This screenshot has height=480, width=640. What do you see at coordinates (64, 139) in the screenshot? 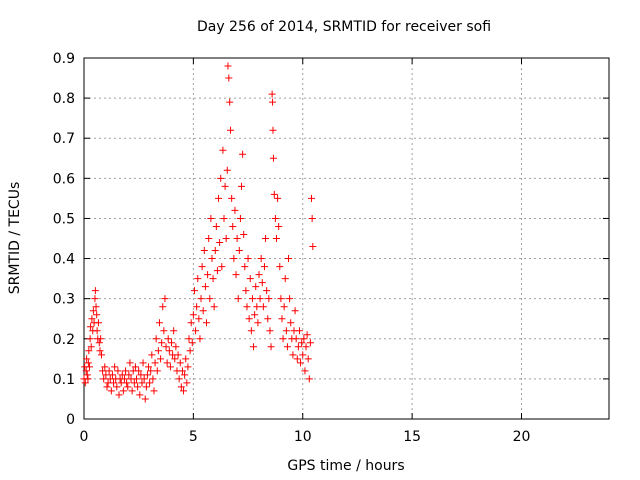
I see `y-tick-label: 0.7` at bounding box center [64, 139].